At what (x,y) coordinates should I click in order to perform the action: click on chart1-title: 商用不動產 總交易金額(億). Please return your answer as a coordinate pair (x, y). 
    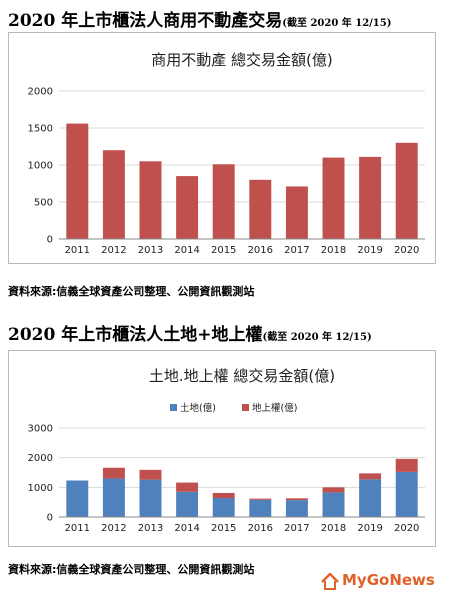
    Looking at the image, I should click on (241, 60).